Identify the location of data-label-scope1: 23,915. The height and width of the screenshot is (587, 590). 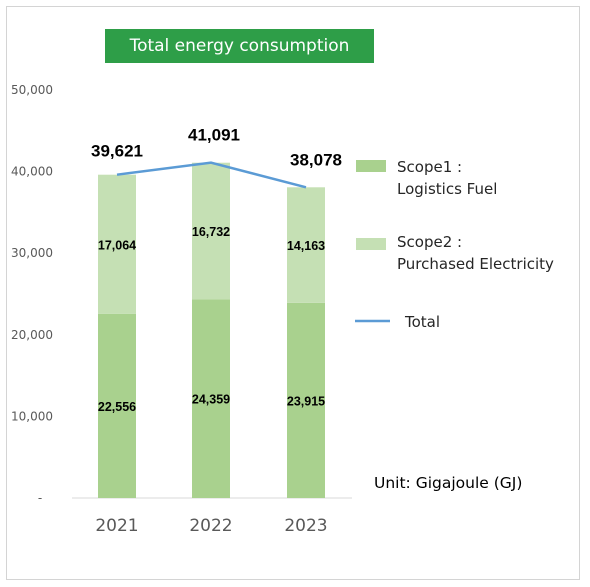
(306, 401).